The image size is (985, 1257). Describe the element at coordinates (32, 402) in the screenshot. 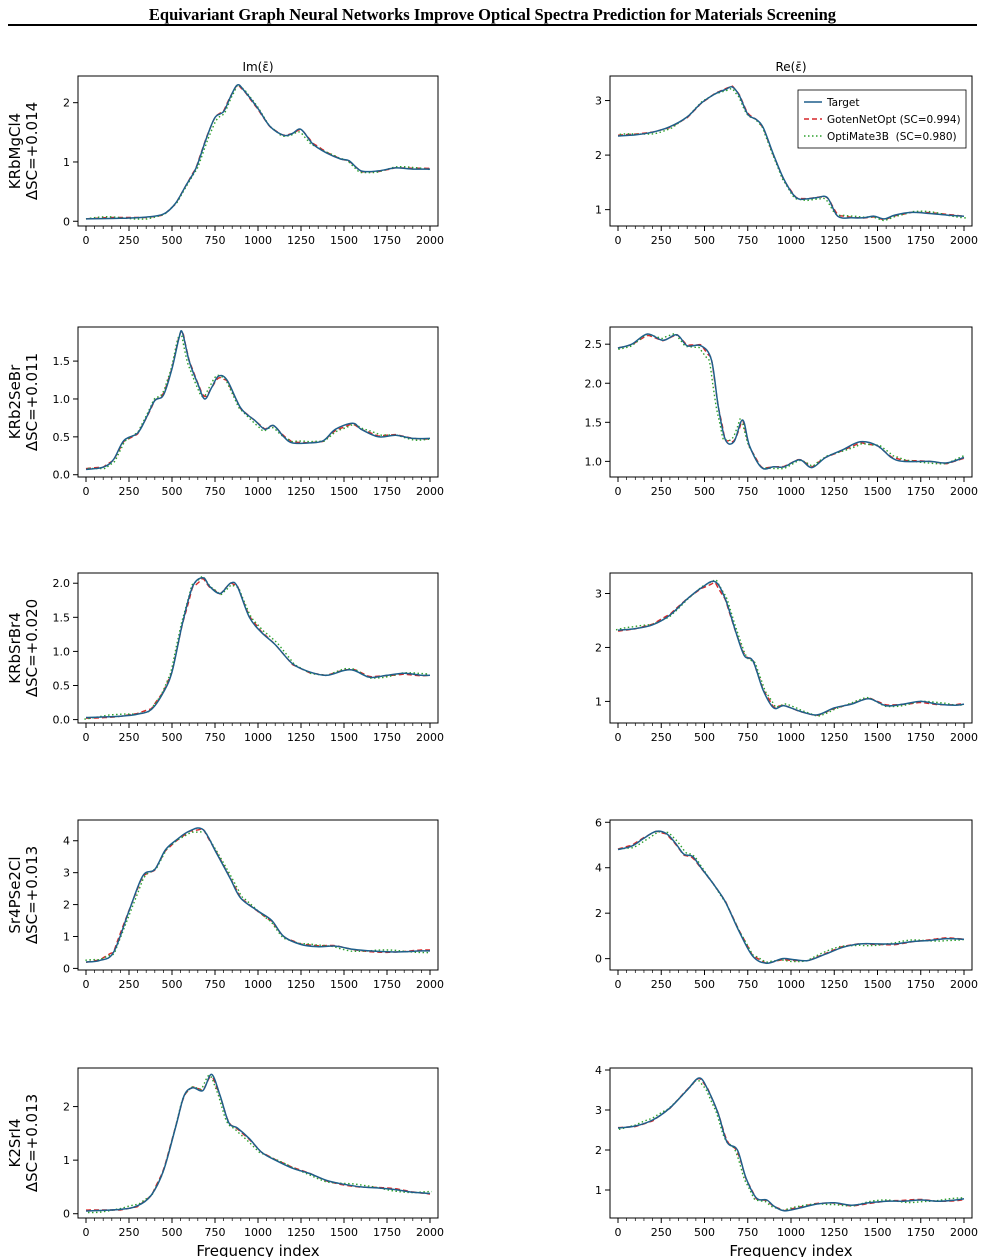

I see `delta-sc-label: ΔSC=+0.011` at that location.